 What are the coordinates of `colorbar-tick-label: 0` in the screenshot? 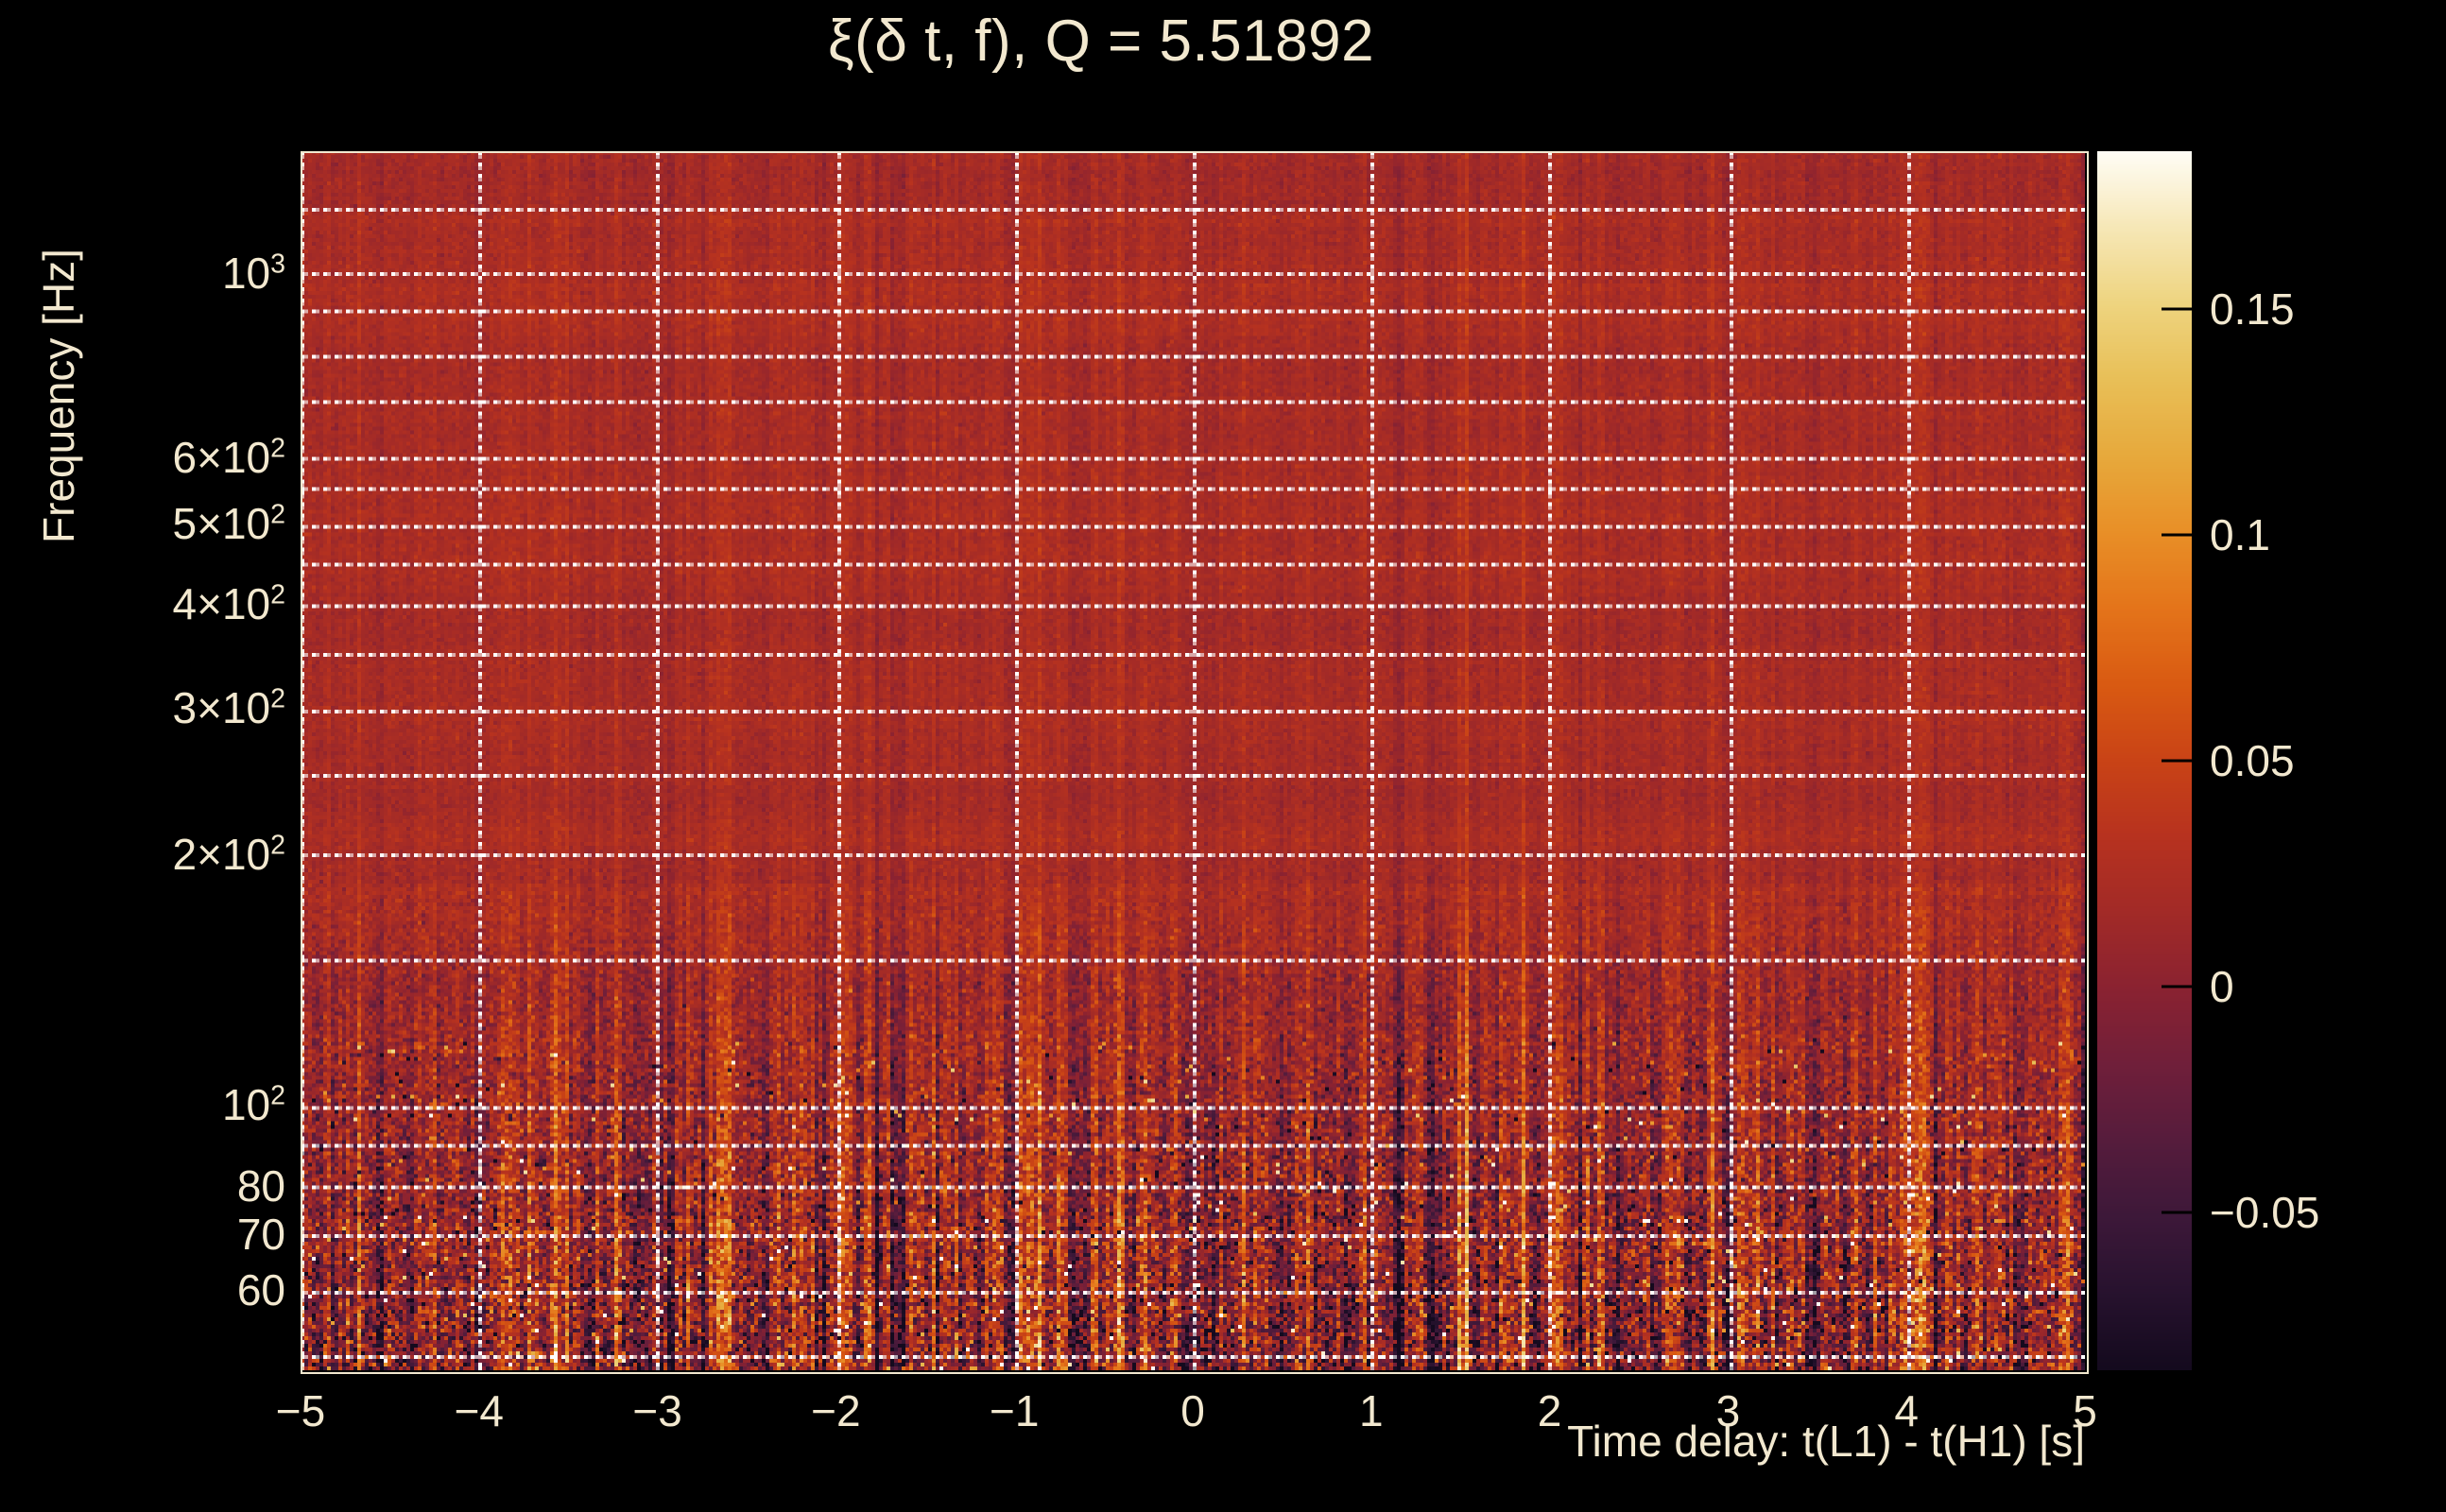 It's located at (2222, 986).